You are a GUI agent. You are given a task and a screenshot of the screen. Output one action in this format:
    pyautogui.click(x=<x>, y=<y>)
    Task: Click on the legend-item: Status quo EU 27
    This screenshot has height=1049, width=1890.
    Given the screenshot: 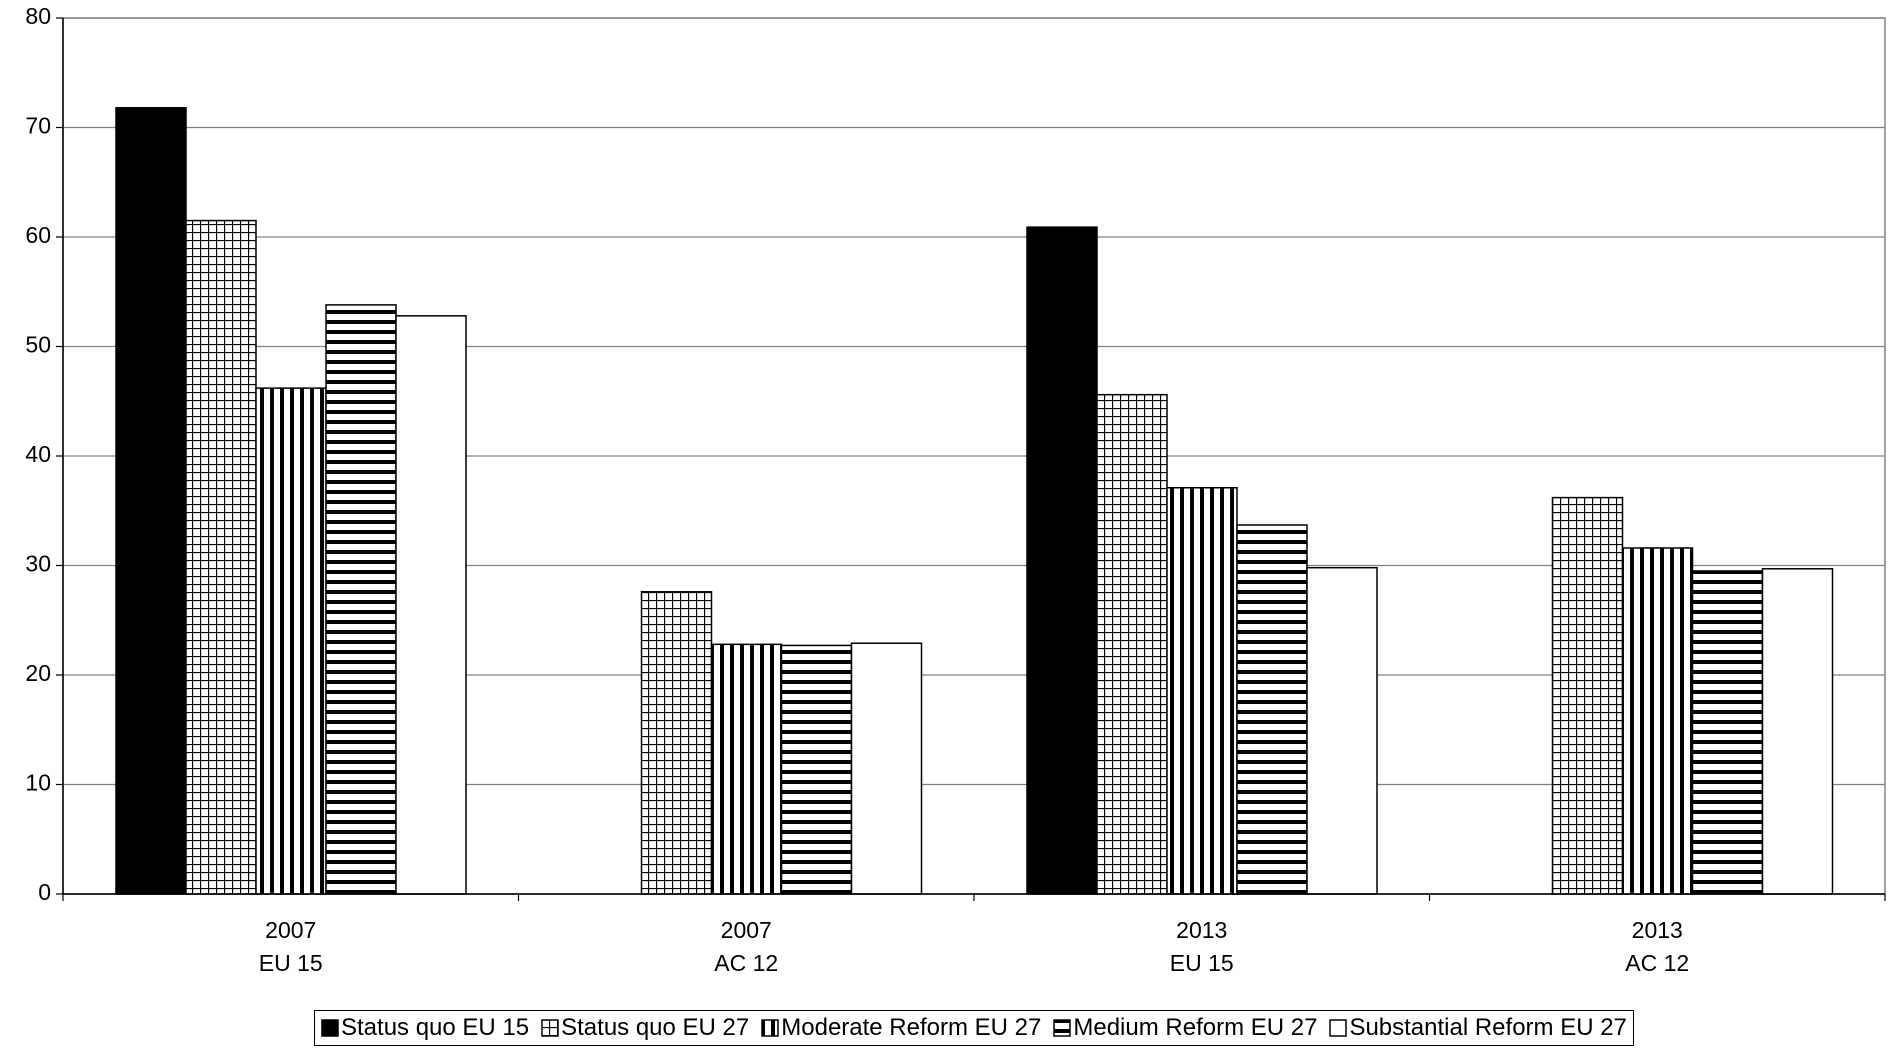 What is the action you would take?
    pyautogui.click(x=645, y=1028)
    